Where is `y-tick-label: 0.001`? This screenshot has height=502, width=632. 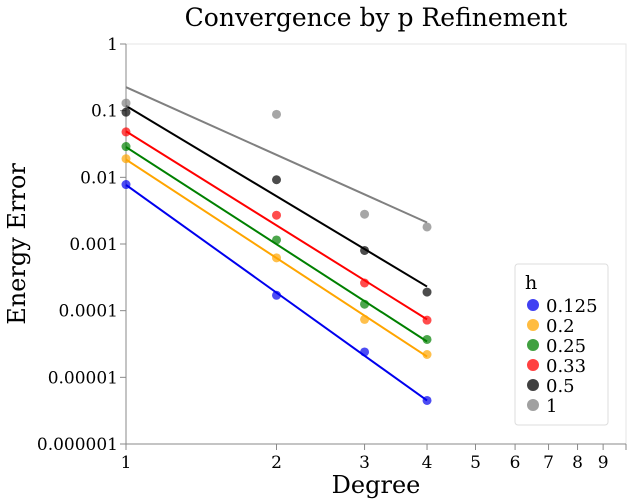 y-tick-label: 0.001 is located at coordinates (93, 245).